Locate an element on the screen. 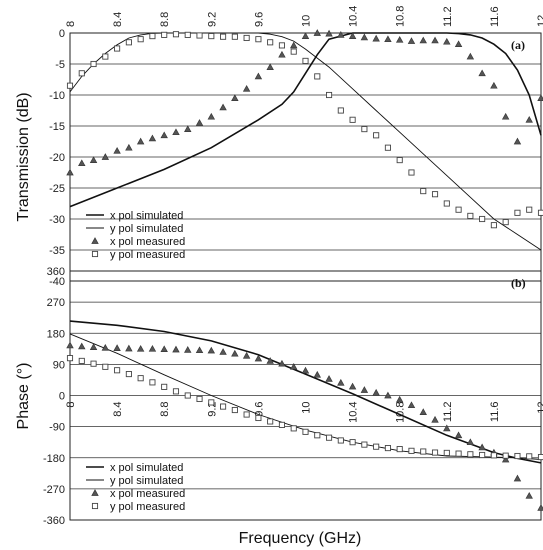 The height and width of the screenshot is (550, 543). y-axis-label: Phase (°) is located at coordinates (23, 396).